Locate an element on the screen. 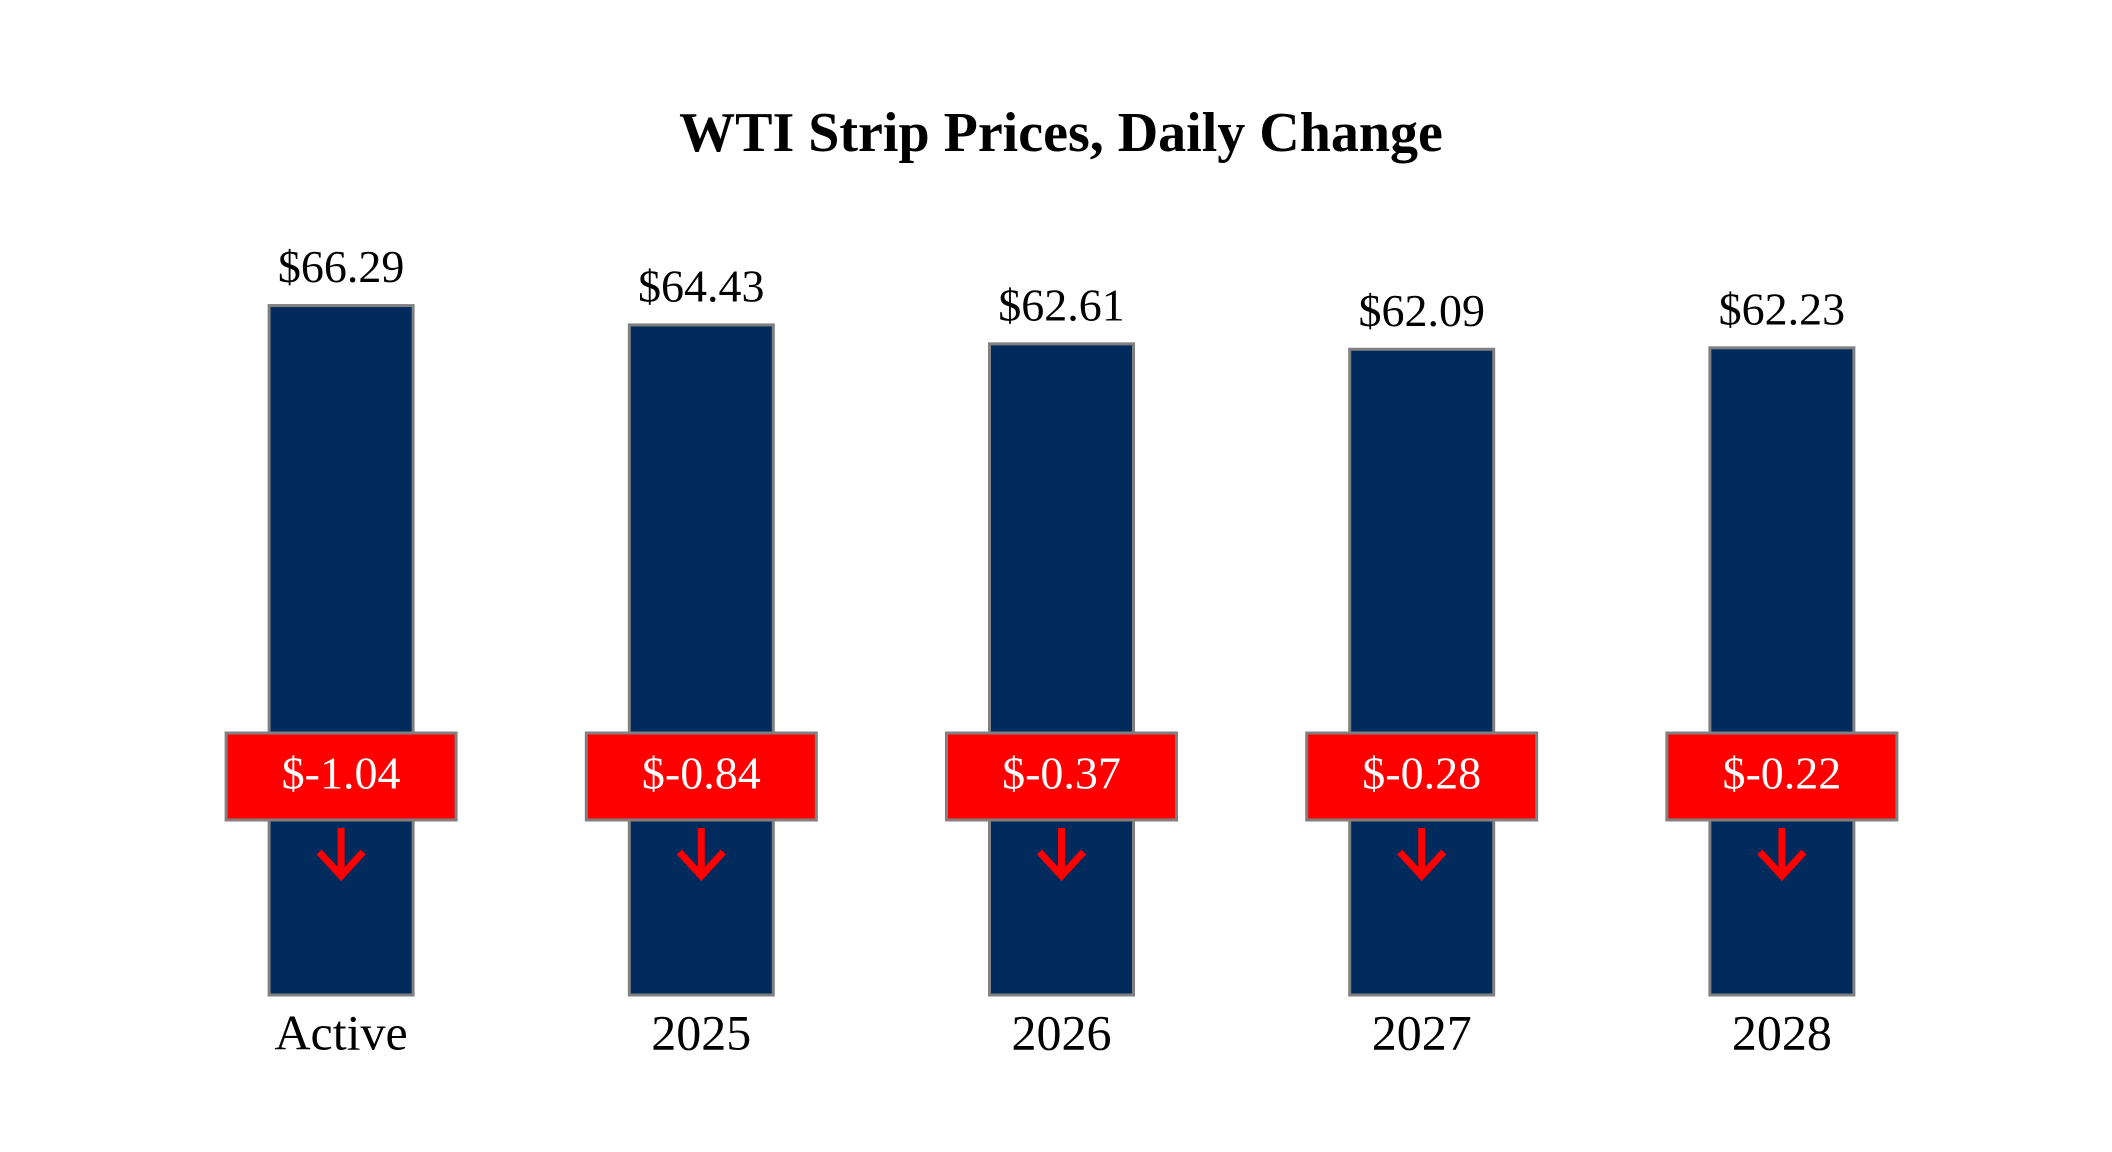 The width and height of the screenshot is (2112, 1152). chart-title: WTI Strip Prices, Daily Change is located at coordinates (1061, 133).